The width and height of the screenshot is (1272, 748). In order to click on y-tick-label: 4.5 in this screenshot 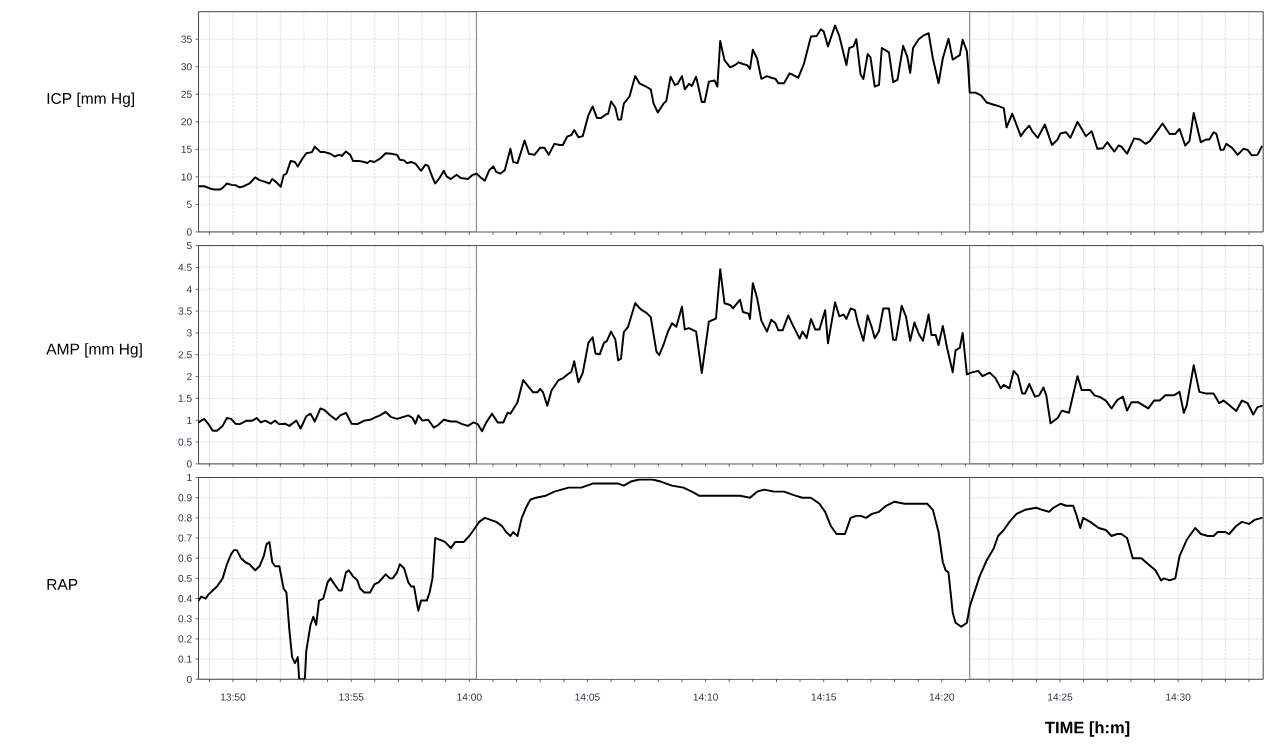, I will do `click(185, 267)`.